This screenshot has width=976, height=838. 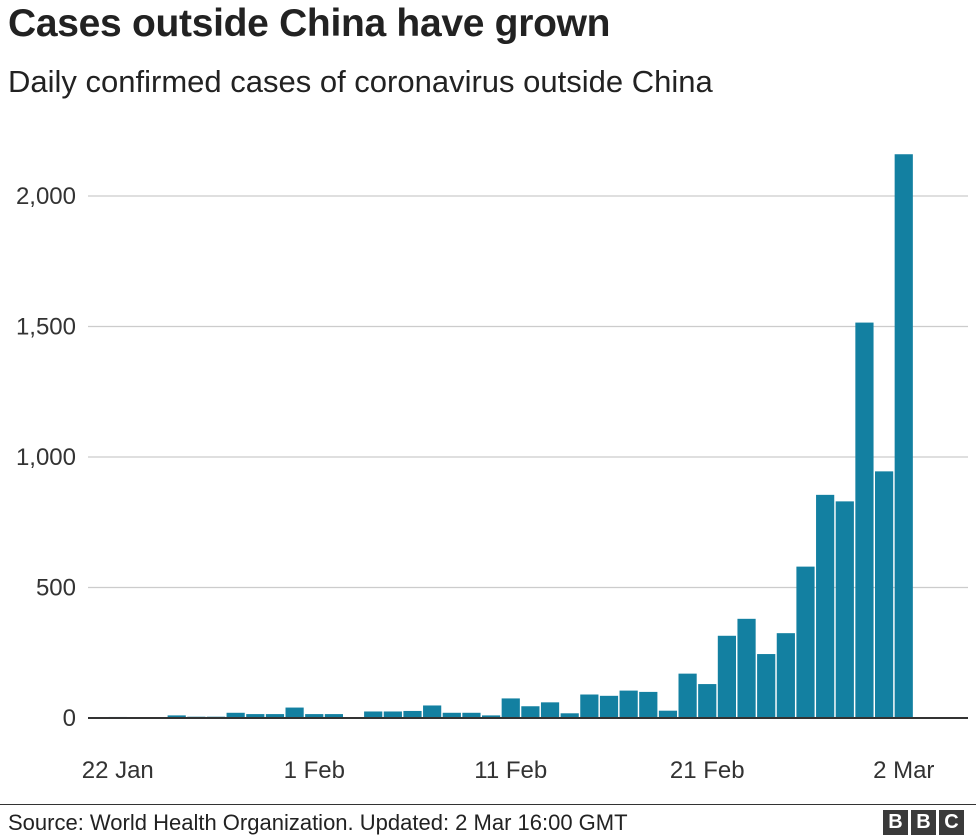 What do you see at coordinates (903, 770) in the screenshot?
I see `x-tick-label: 2 Mar` at bounding box center [903, 770].